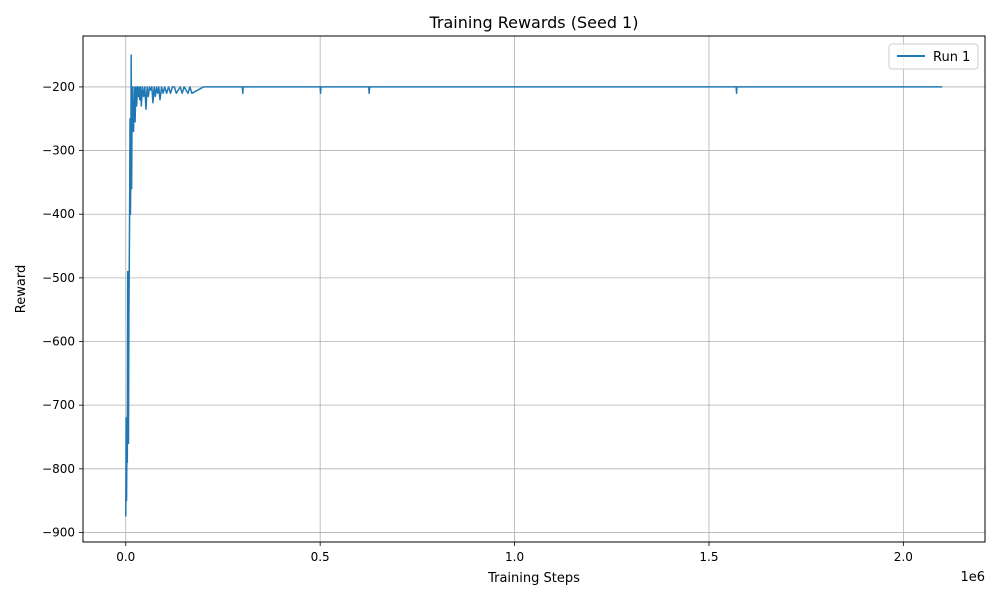 The width and height of the screenshot is (1000, 604). I want to click on x-axis-label: Training Steps, so click(533, 578).